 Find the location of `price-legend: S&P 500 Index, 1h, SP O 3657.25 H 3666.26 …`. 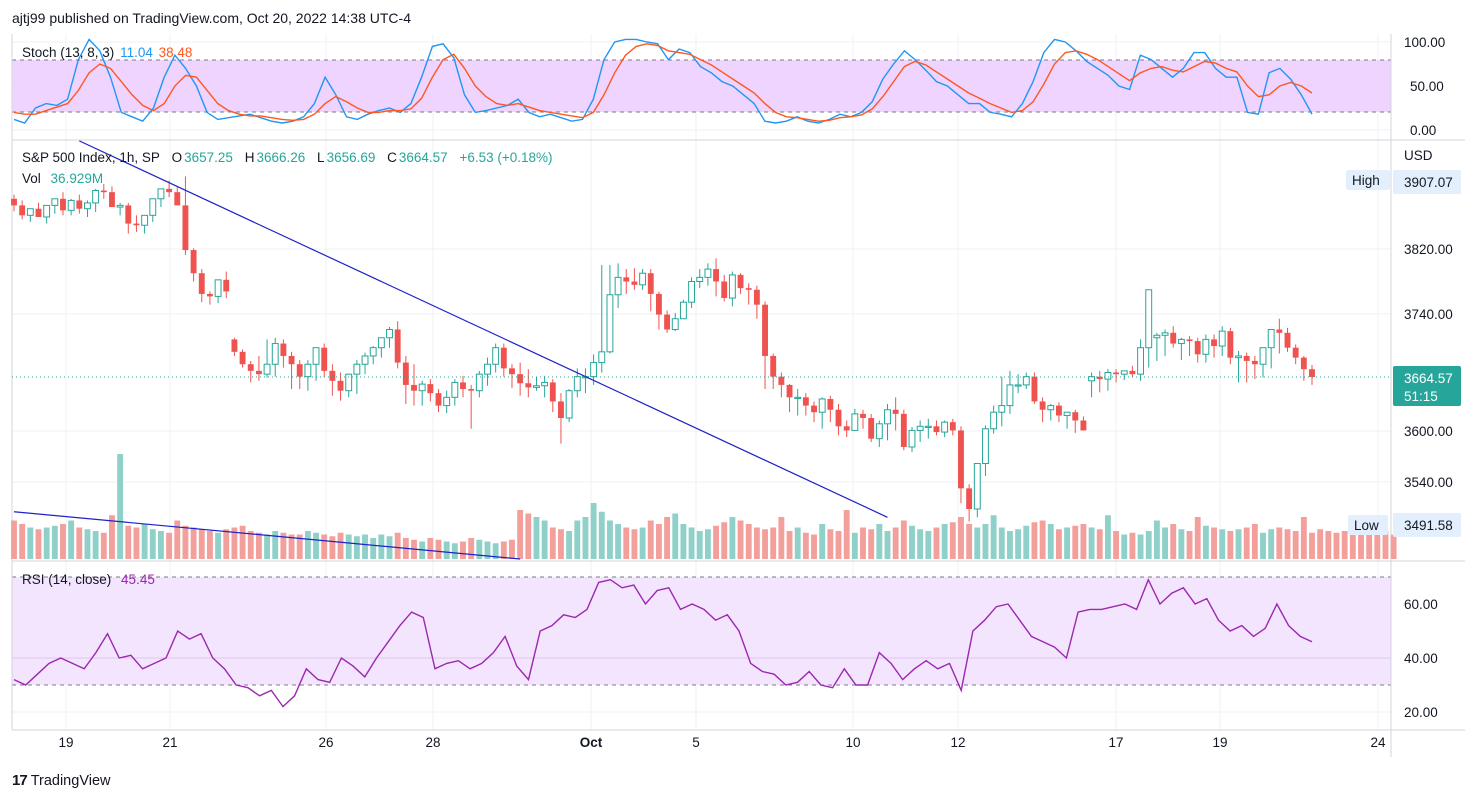

price-legend: S&P 500 Index, 1h, SP O 3657.25 H 3666.26 … is located at coordinates (288, 157).